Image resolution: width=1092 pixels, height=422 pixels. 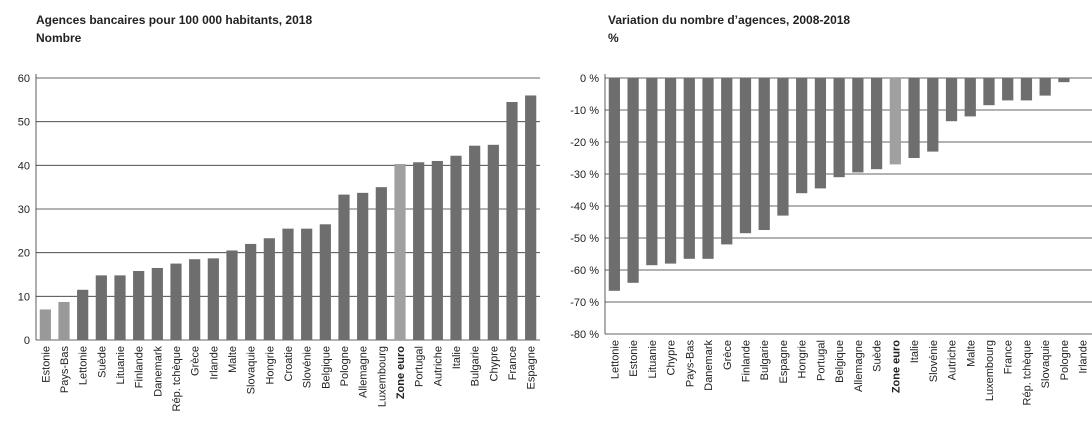 What do you see at coordinates (589, 79) in the screenshot?
I see `y-tick-label: 0 %` at bounding box center [589, 79].